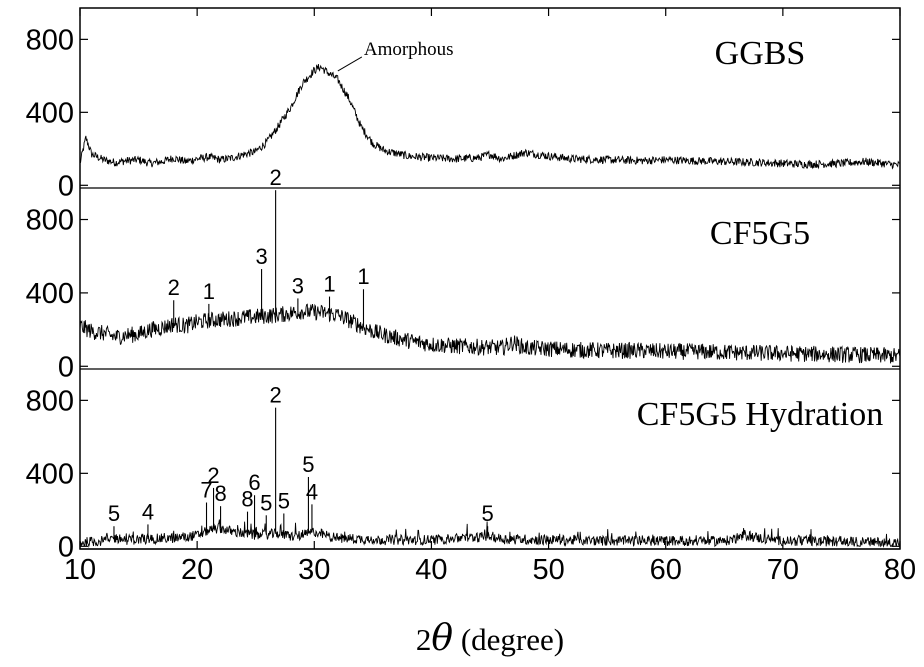 The height and width of the screenshot is (667, 924). What do you see at coordinates (409, 49) in the screenshot?
I see `annotation-label: Amorphous` at bounding box center [409, 49].